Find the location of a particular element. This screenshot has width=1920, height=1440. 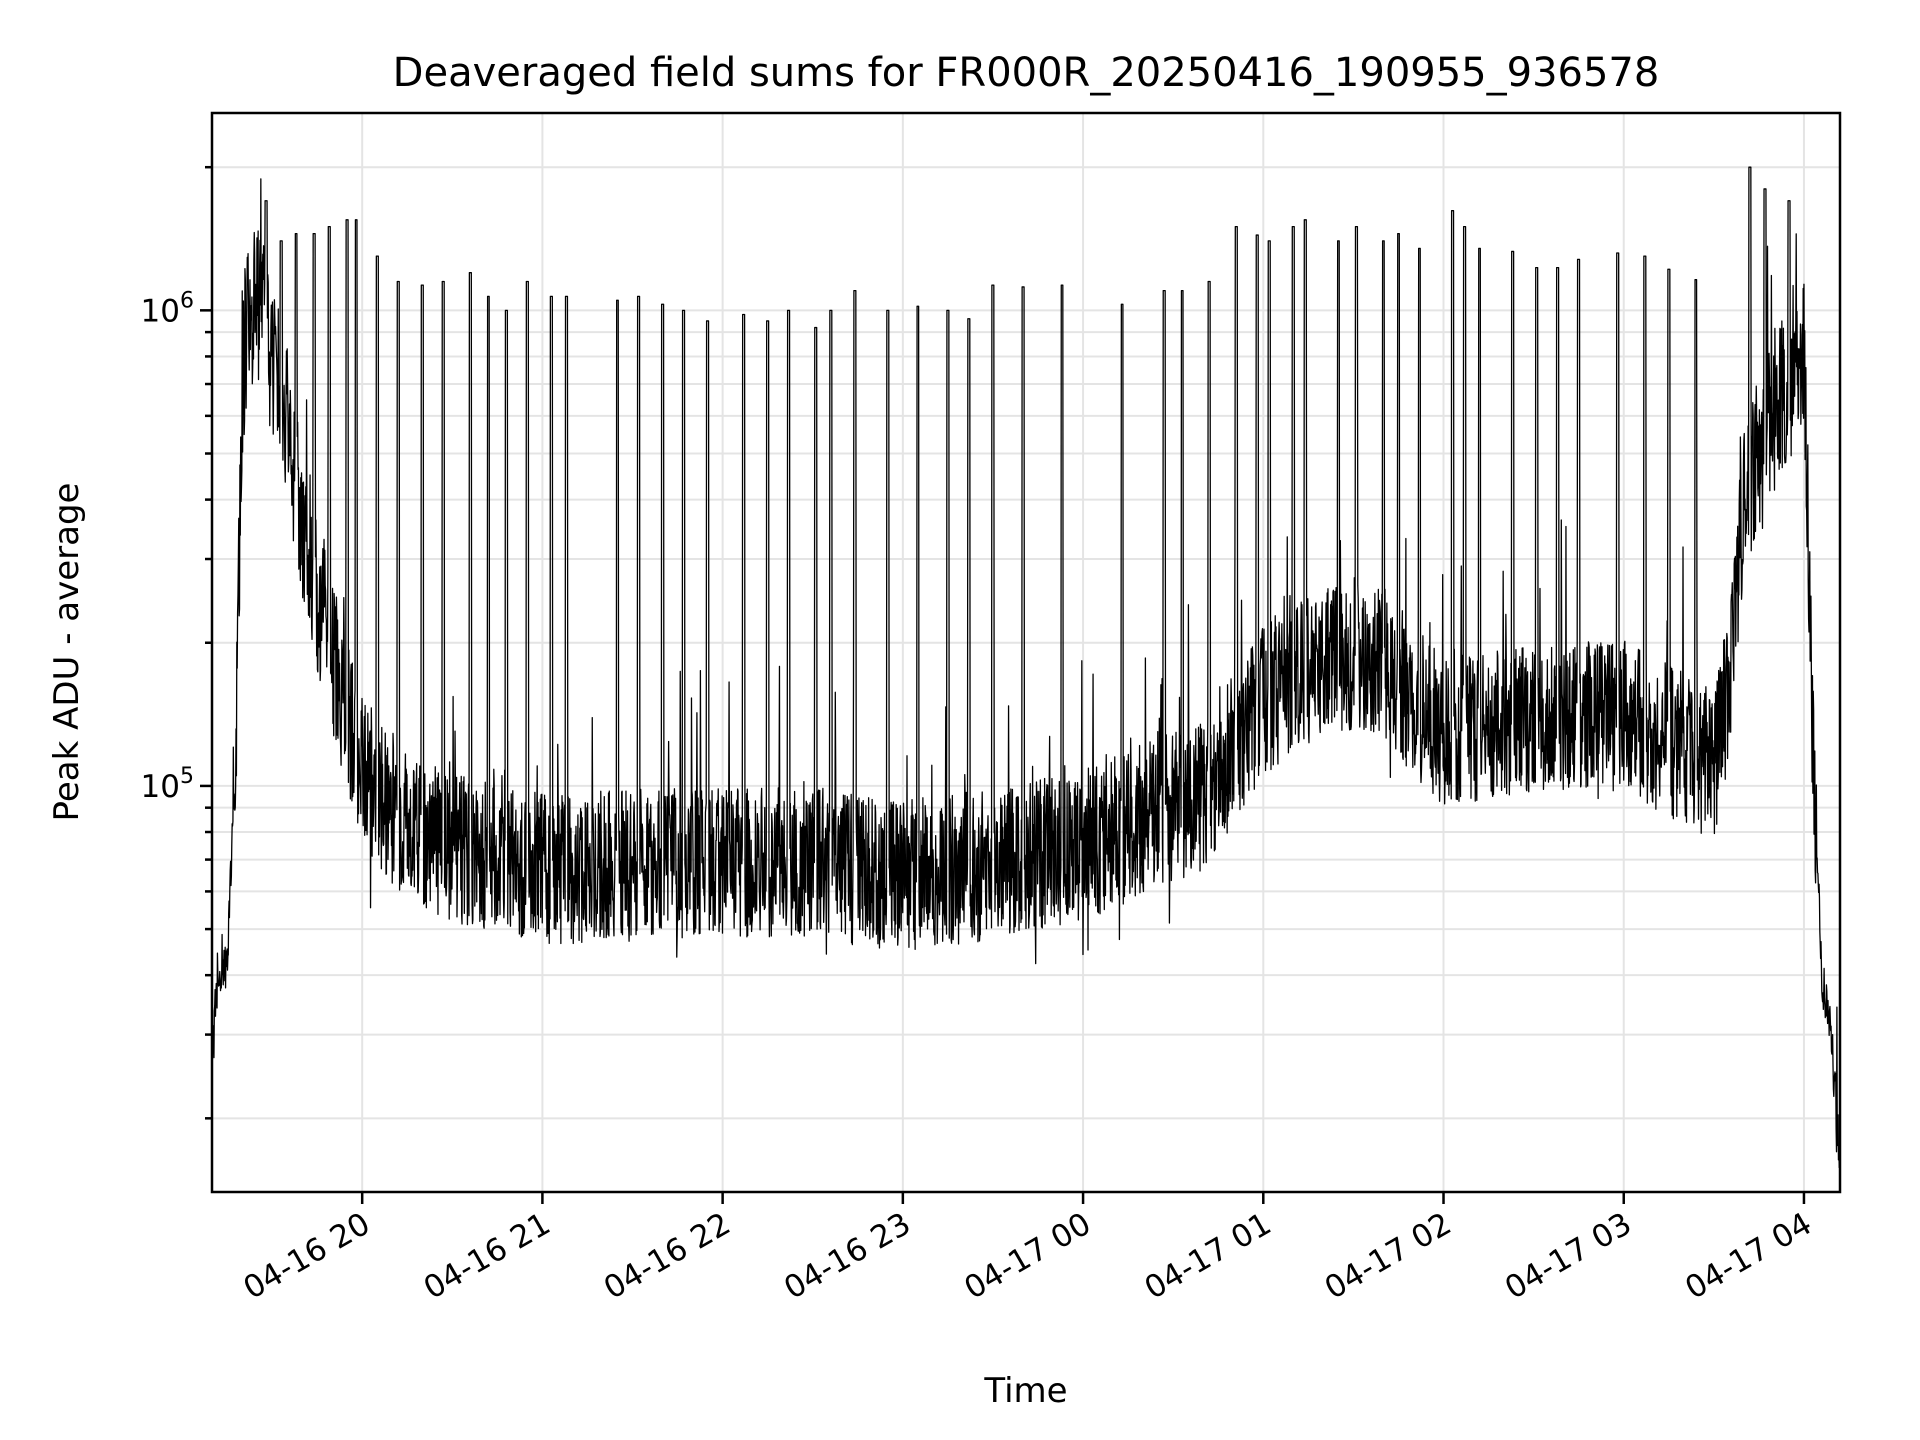

x-axis-label: Time is located at coordinates (1025, 1391).